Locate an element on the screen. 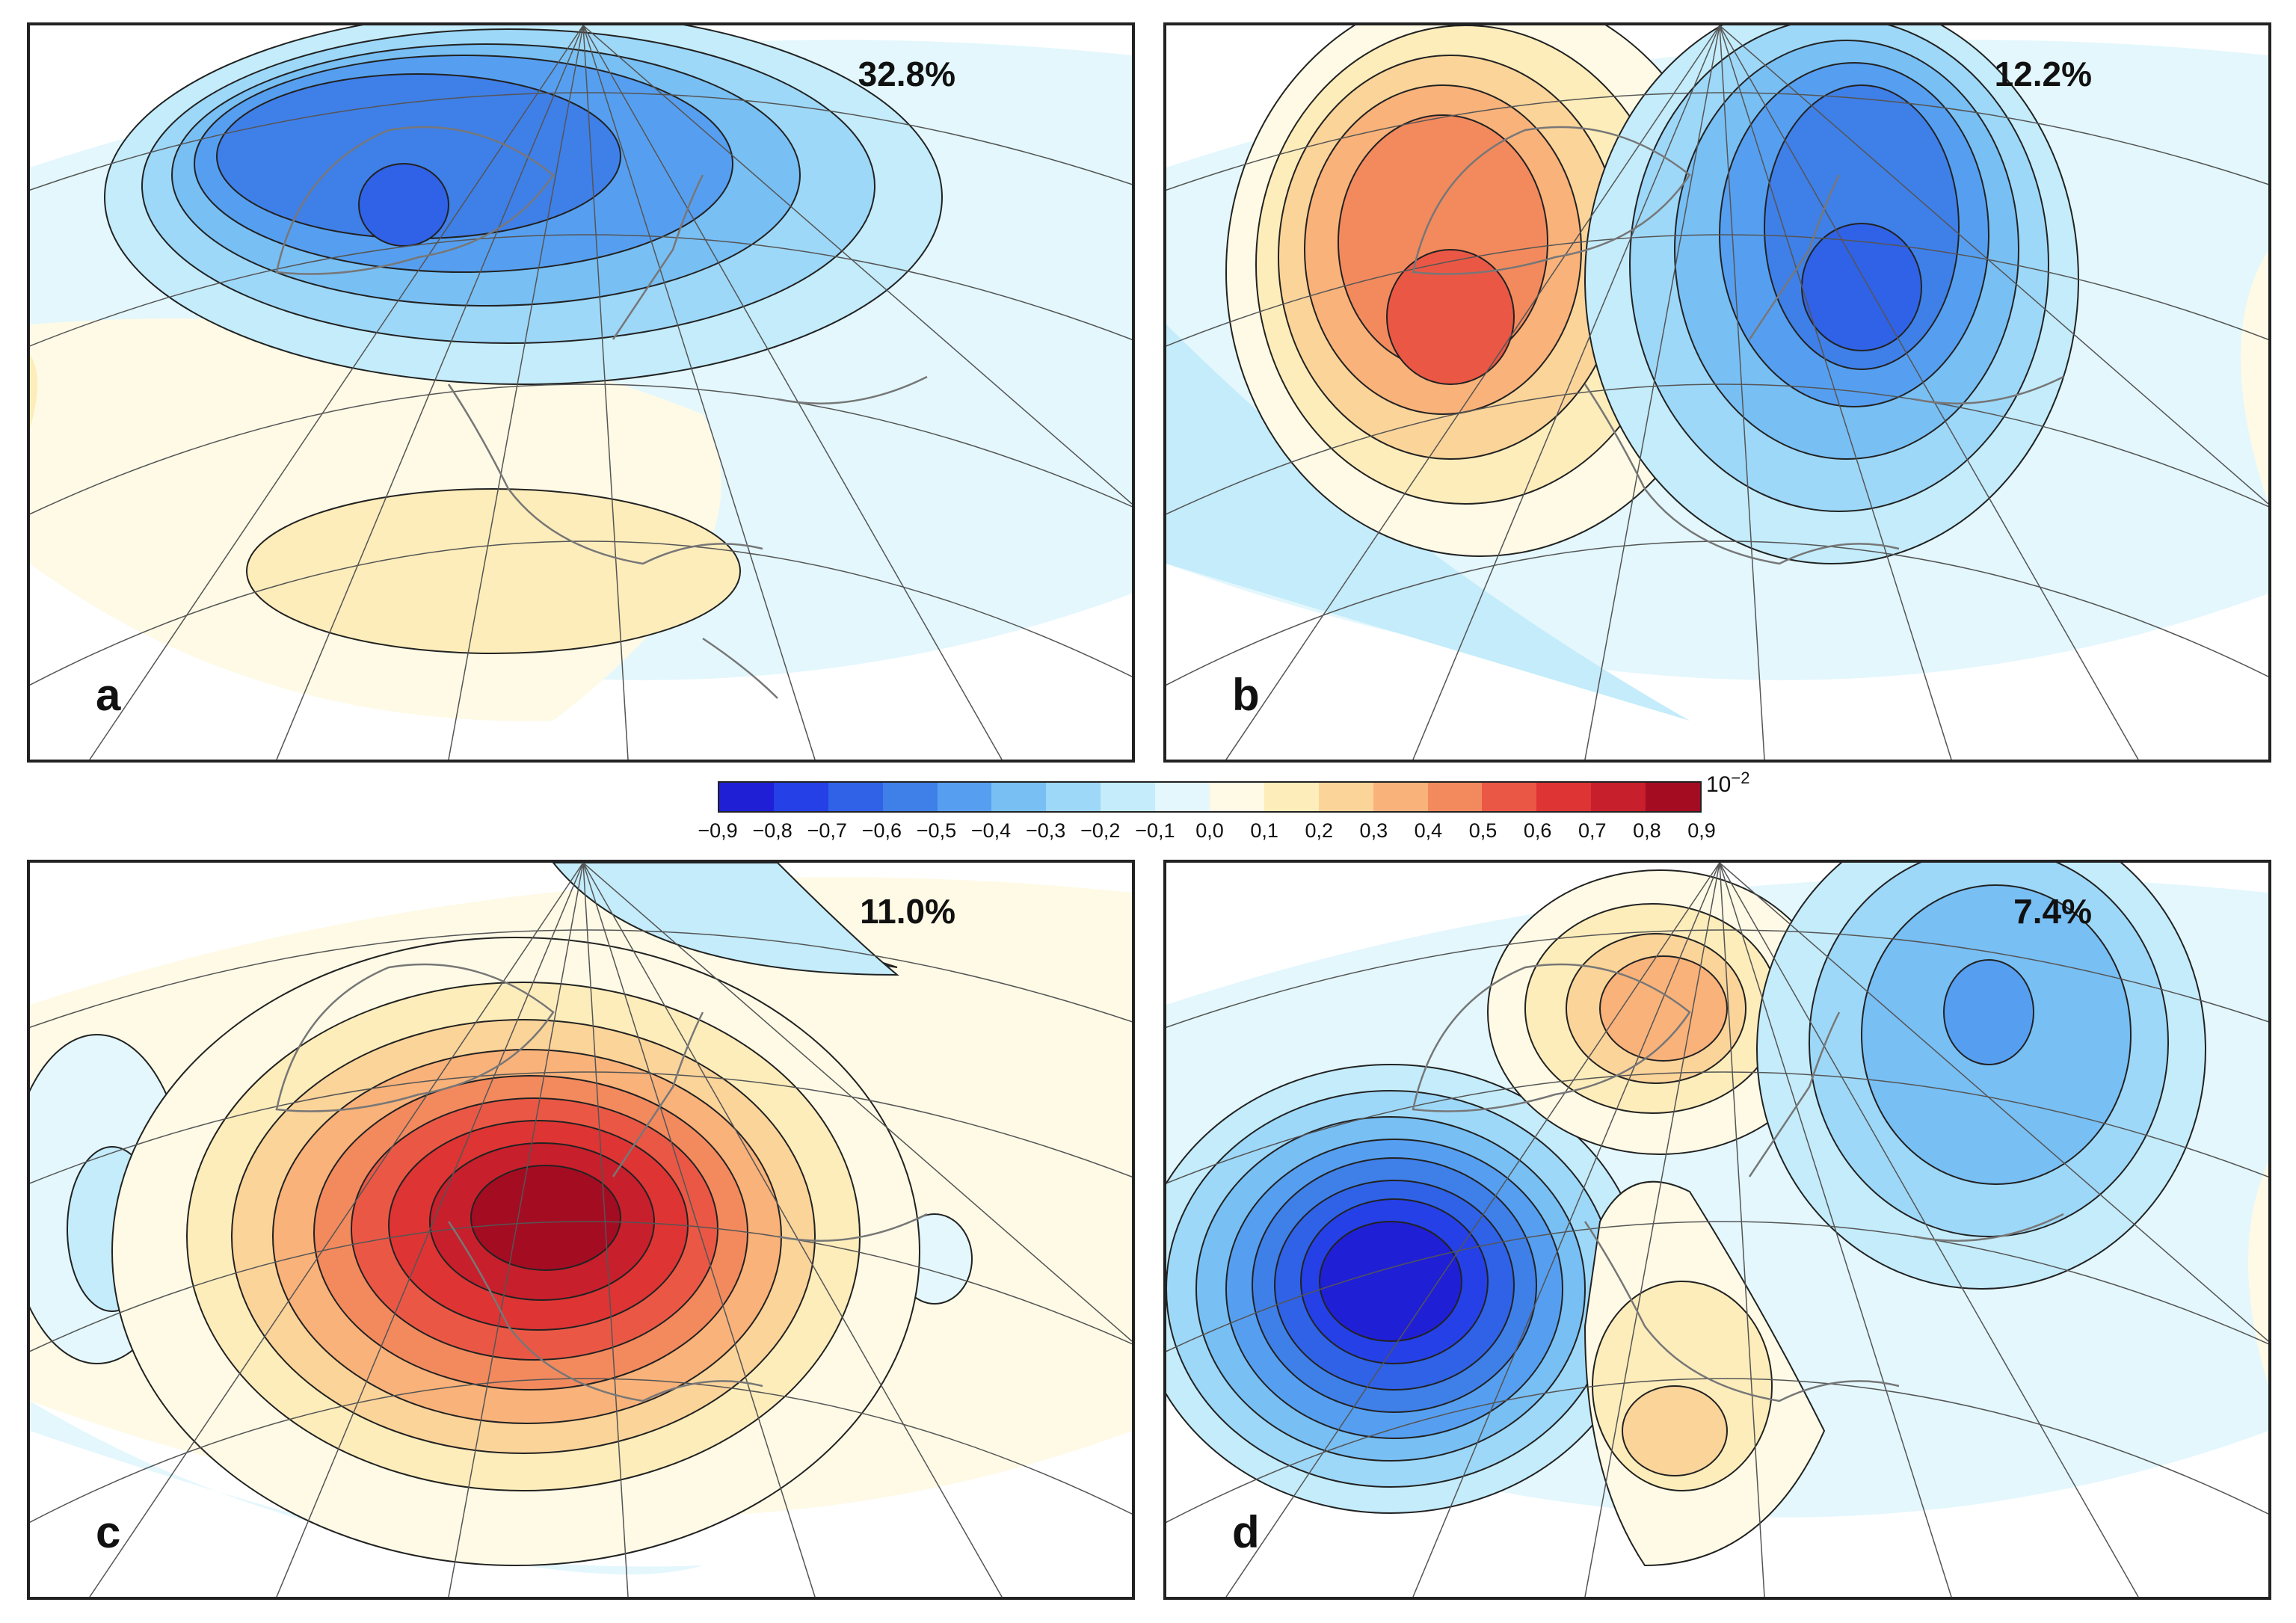 This screenshot has height=1623, width=2296. colorbar-tick-label: −0,3 is located at coordinates (1046, 830).